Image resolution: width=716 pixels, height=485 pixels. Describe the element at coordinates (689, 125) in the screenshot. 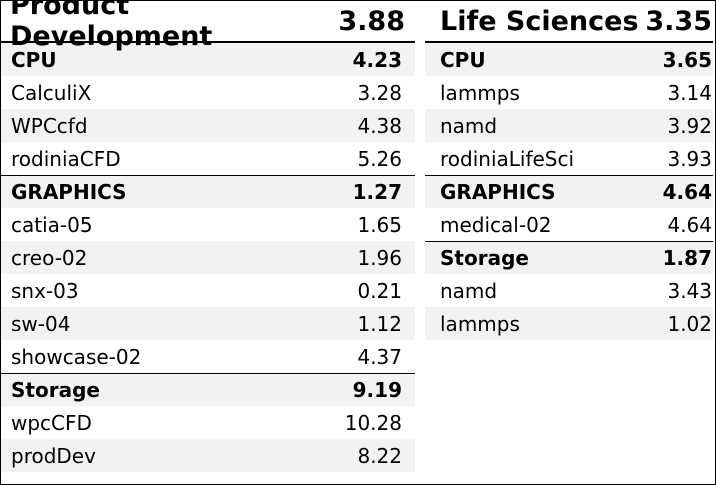

I see `row-value: 3.92` at that location.